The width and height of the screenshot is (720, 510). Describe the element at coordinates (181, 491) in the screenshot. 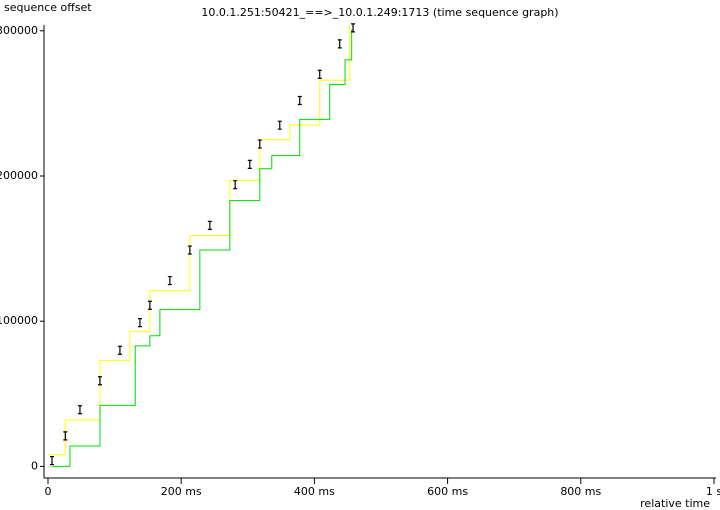

I see `x-tick-label: 200 ms` at that location.